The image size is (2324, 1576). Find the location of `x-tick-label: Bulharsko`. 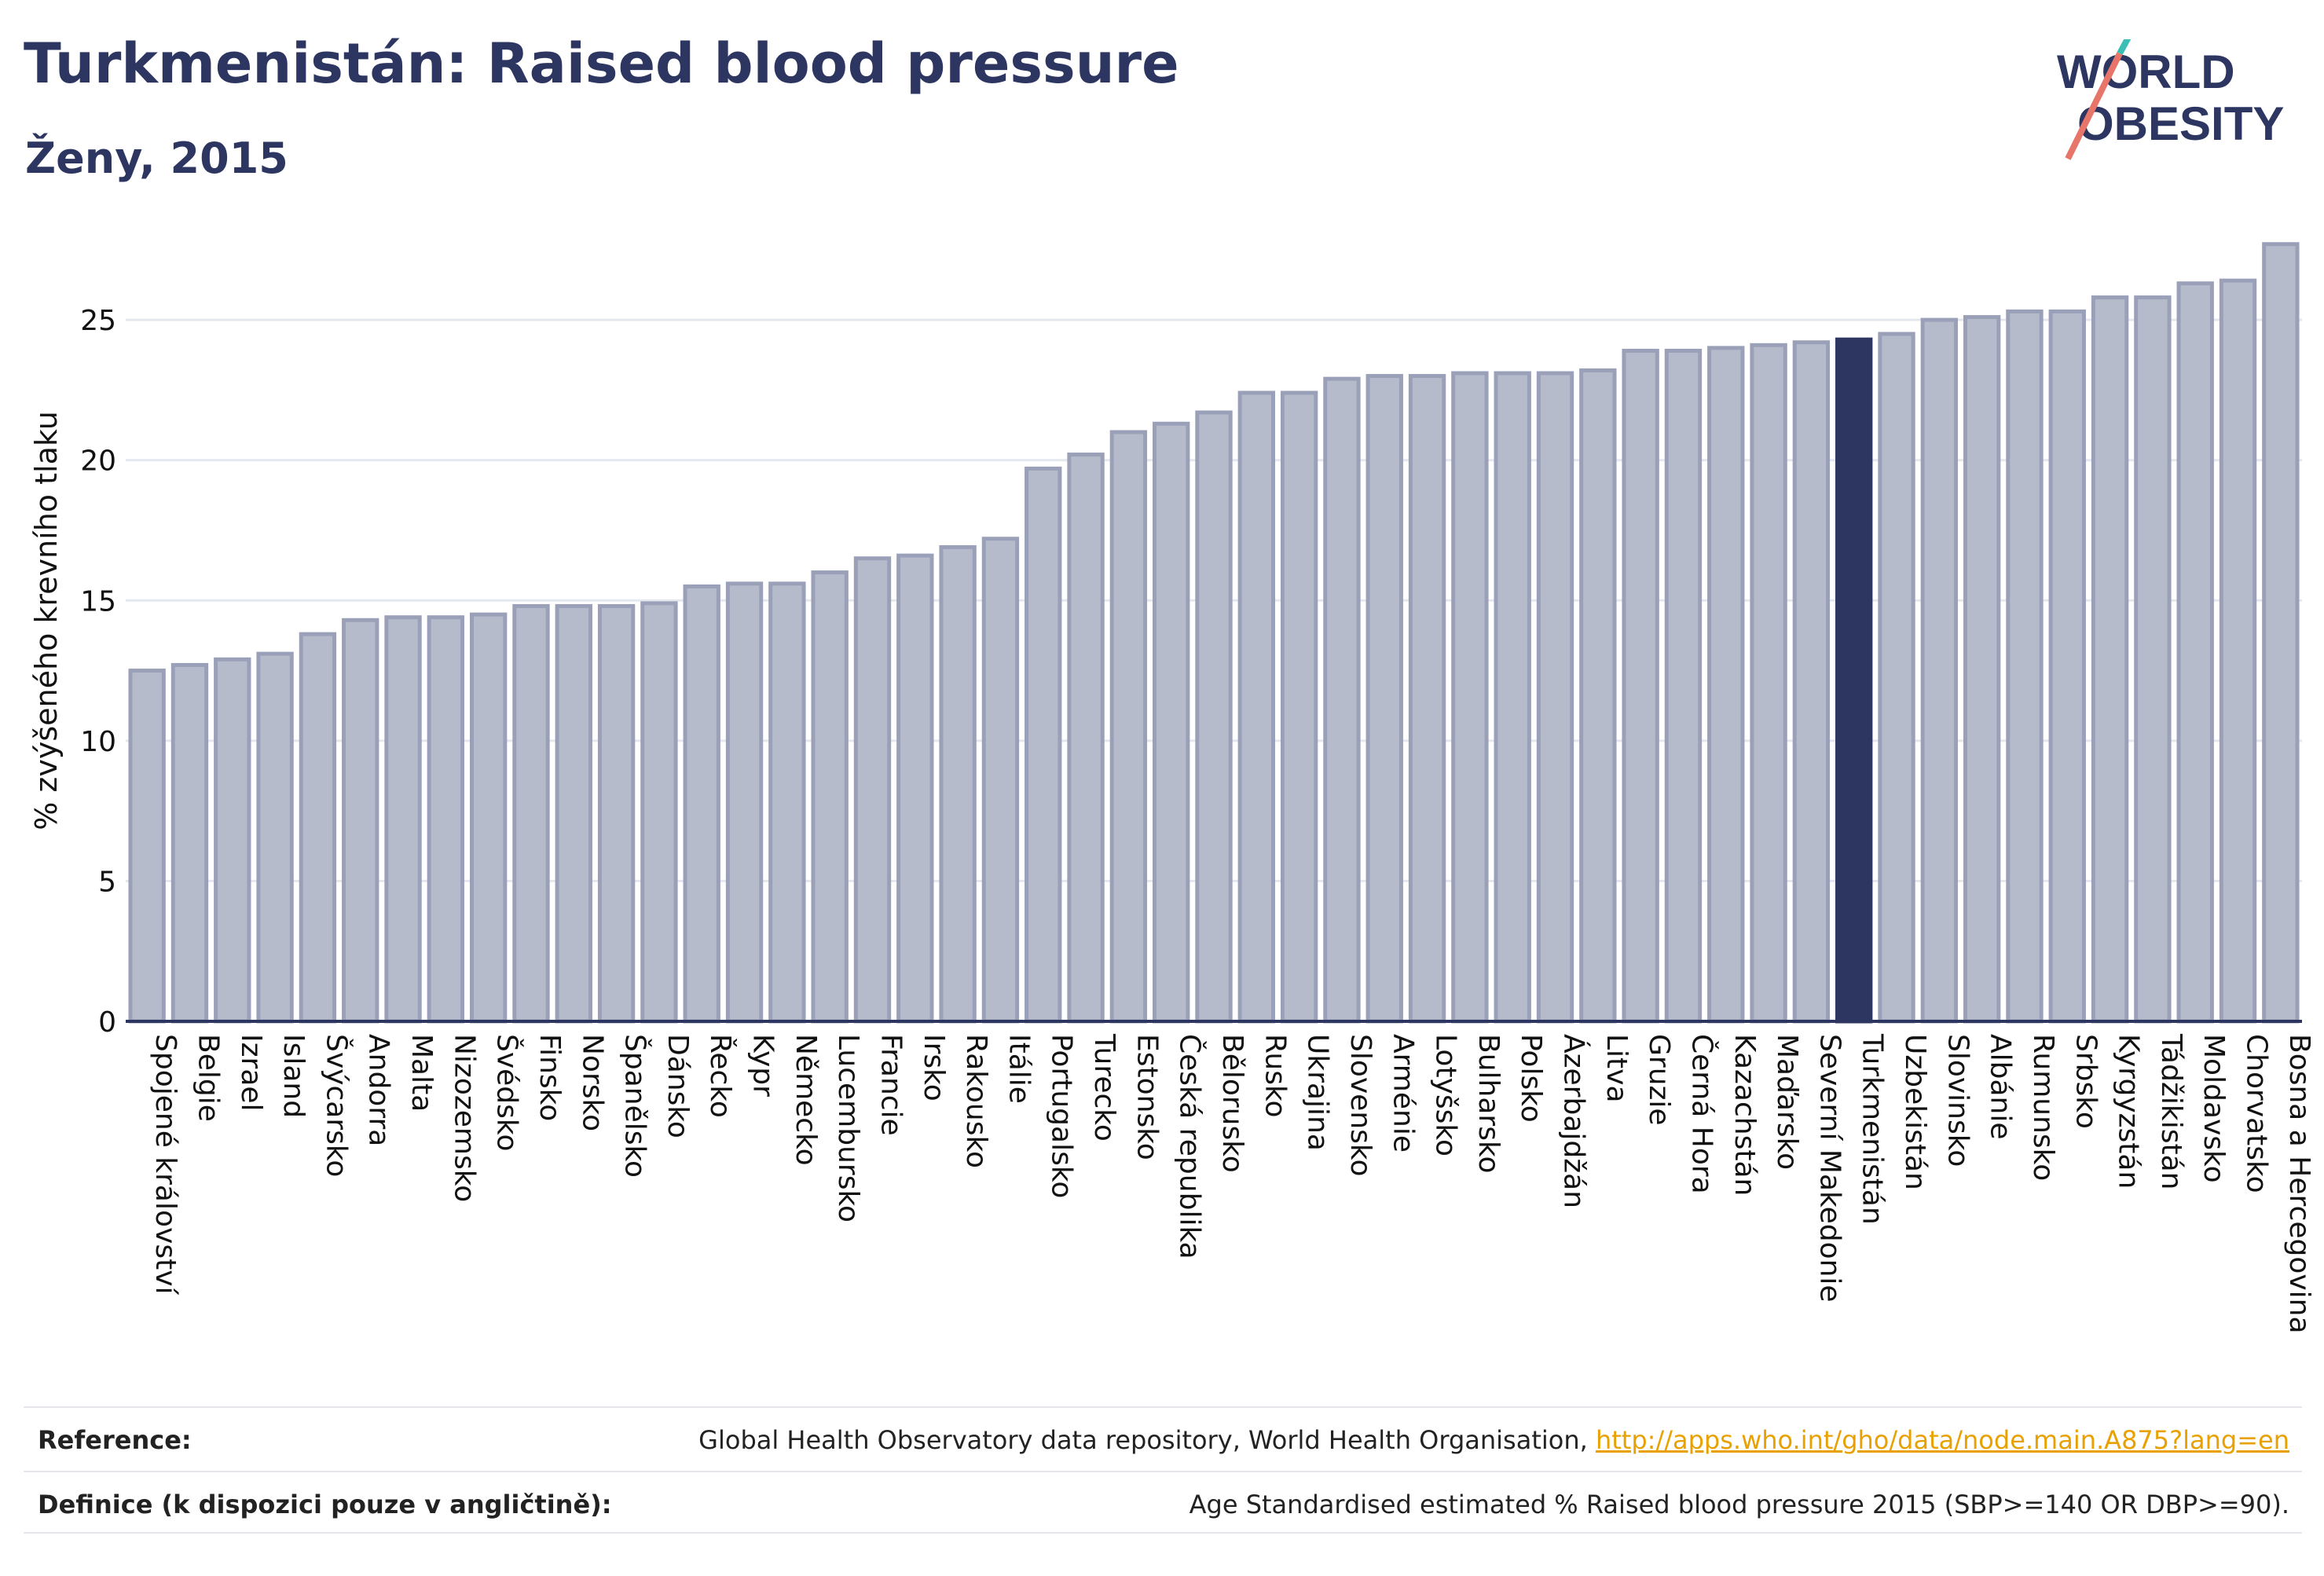

x-tick-label: Bulharsko is located at coordinates (1488, 1104).